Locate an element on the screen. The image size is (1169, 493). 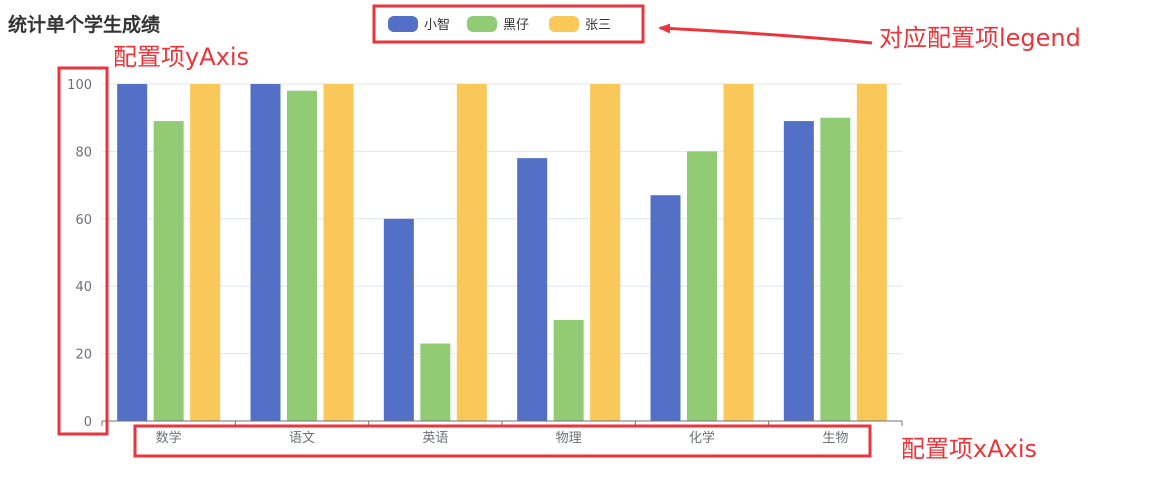
y-tick-label: 20 is located at coordinates (83, 355).